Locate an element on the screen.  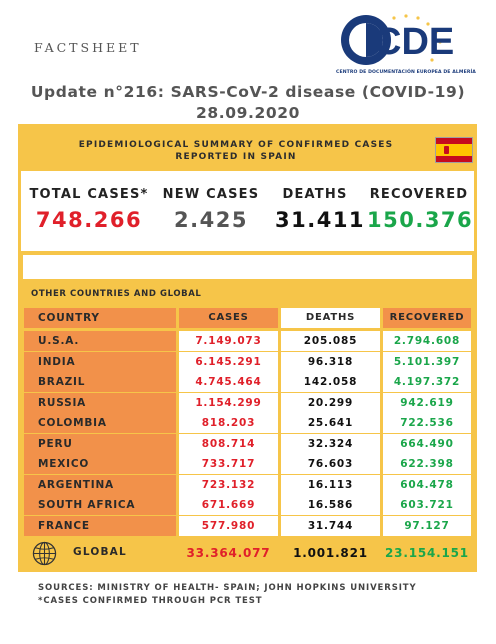
country-cell: ARGENTINA is located at coordinates (100, 484).